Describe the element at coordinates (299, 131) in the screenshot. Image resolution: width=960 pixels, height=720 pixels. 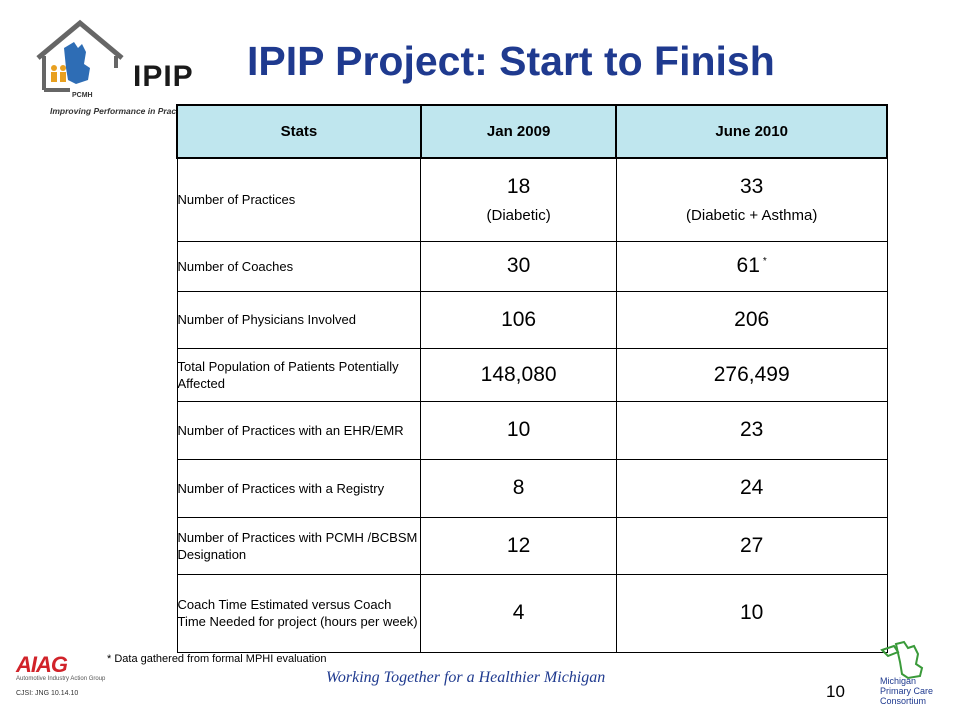
I see `header-stats: Stats` at that location.